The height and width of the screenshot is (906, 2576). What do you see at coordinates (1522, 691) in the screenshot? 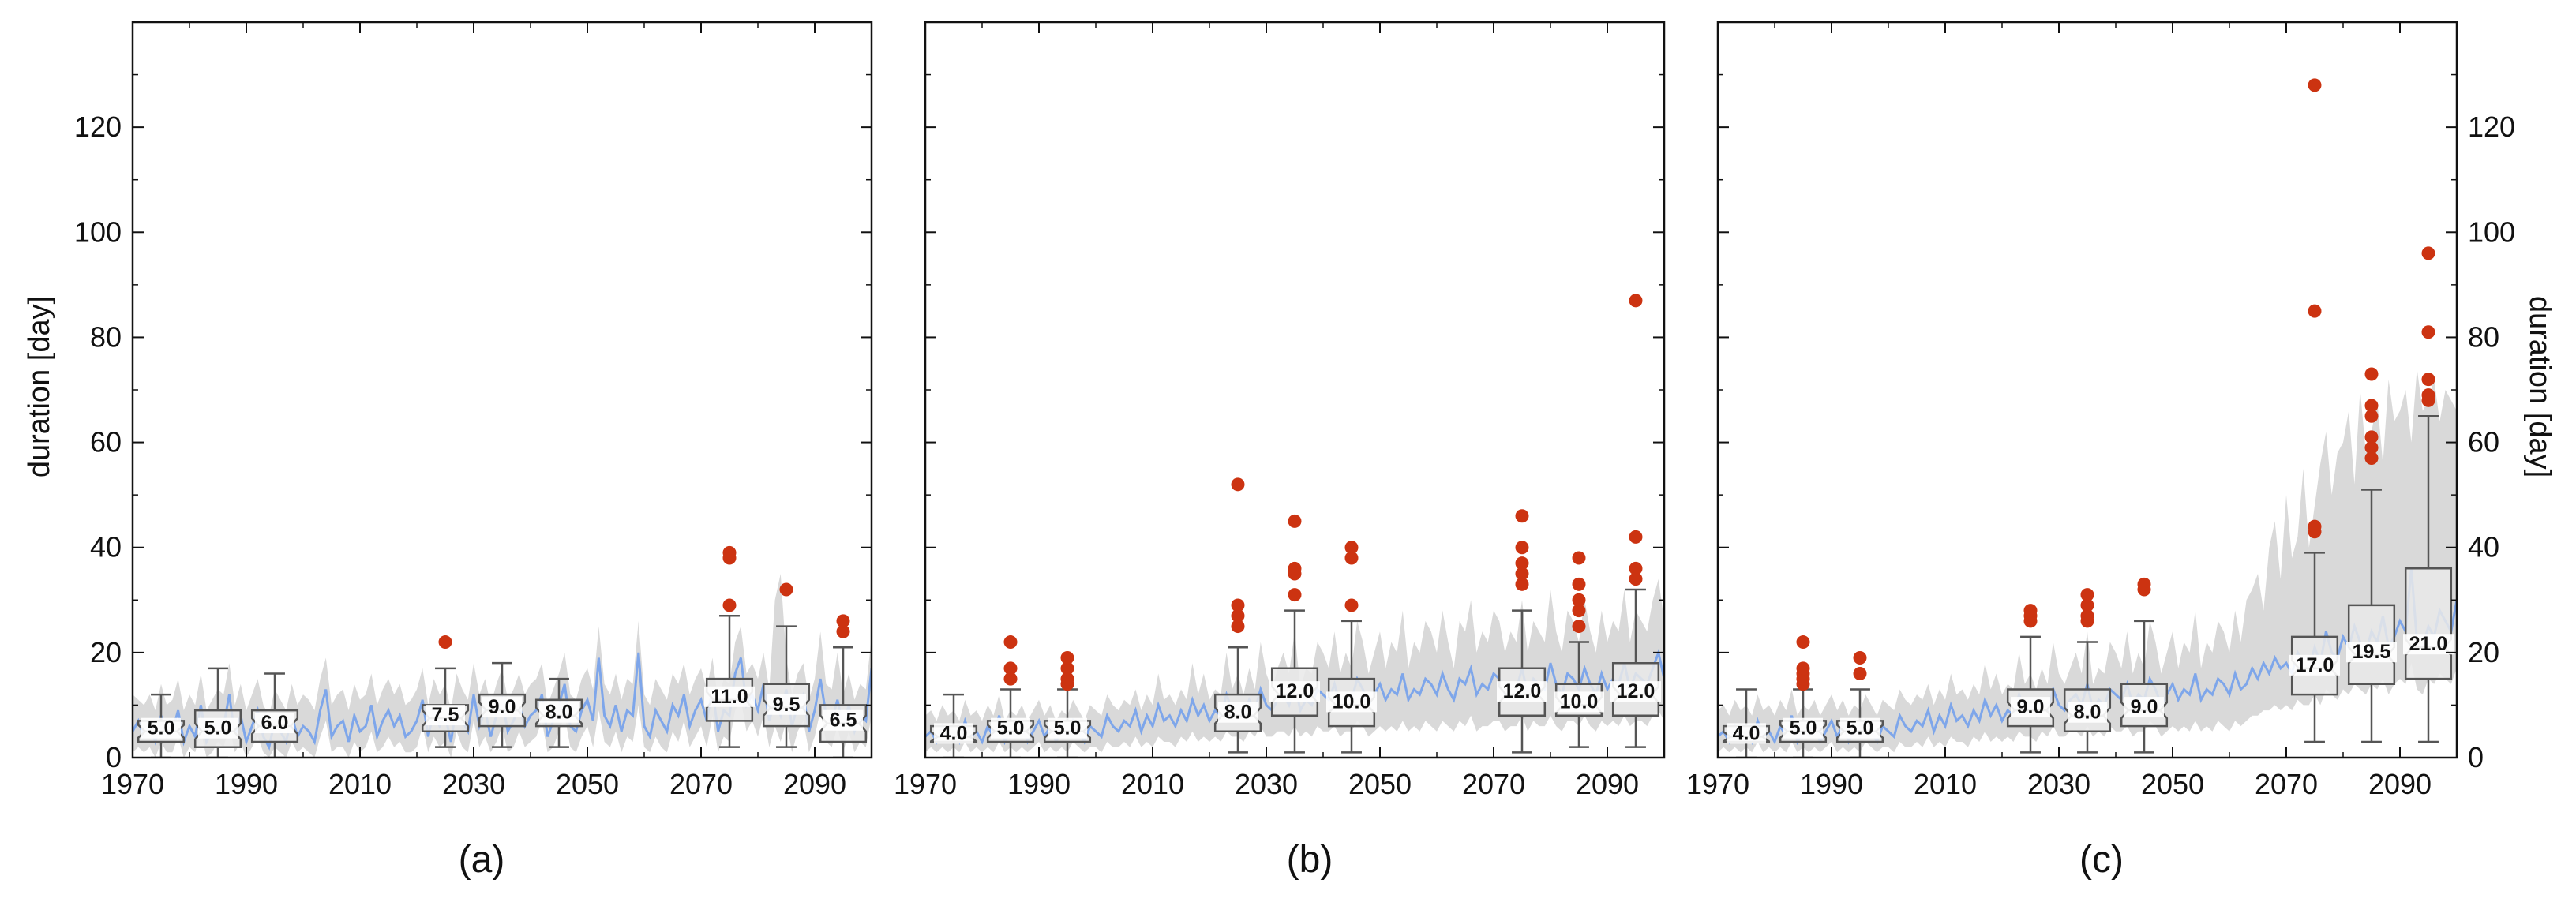
I see `median-label: 12.0` at bounding box center [1522, 691].